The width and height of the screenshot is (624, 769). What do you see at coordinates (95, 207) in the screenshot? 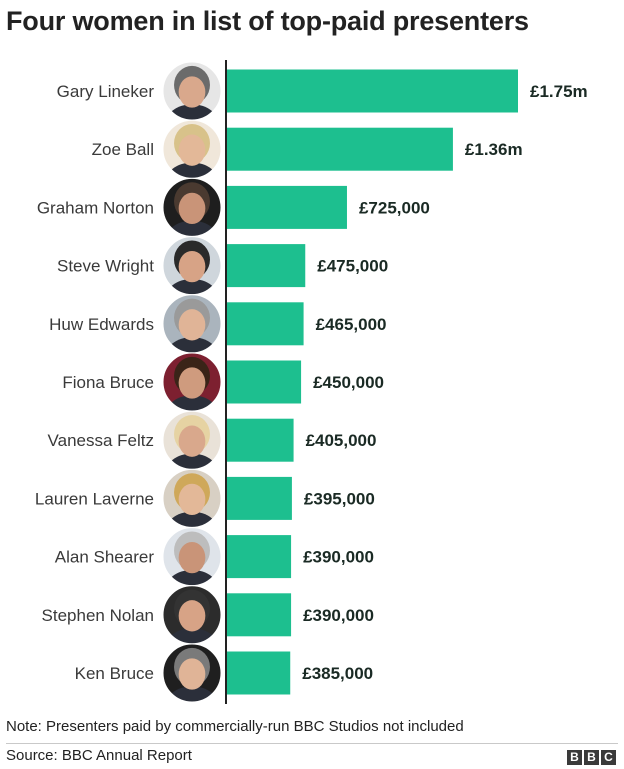
I see `category-label: Graham Norton` at bounding box center [95, 207].